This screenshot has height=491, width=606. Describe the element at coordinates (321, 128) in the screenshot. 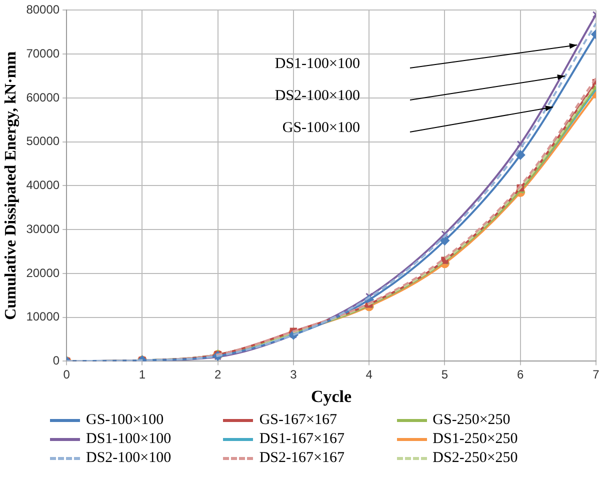

I see `annotation: GS-100×100` at that location.